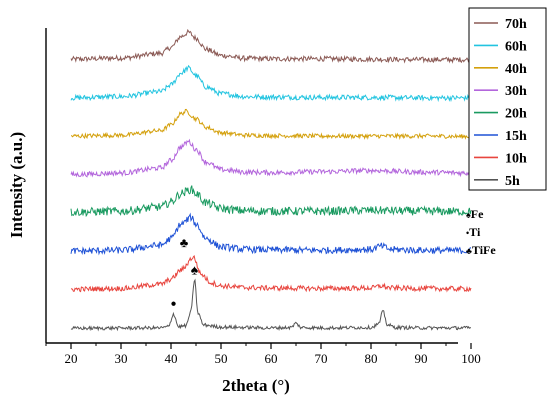  I want to click on series-line-15h, so click(271, 234).